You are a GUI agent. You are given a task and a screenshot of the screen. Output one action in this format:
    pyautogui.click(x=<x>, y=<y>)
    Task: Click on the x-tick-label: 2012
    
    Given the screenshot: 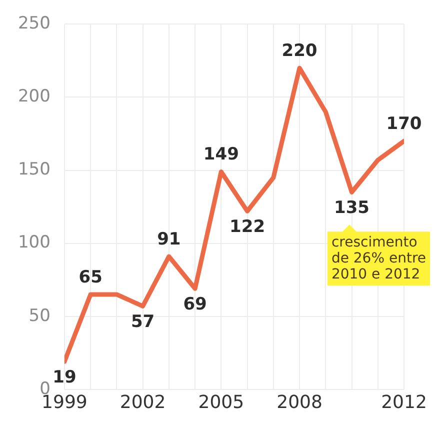 What is the action you would take?
    pyautogui.click(x=404, y=402)
    